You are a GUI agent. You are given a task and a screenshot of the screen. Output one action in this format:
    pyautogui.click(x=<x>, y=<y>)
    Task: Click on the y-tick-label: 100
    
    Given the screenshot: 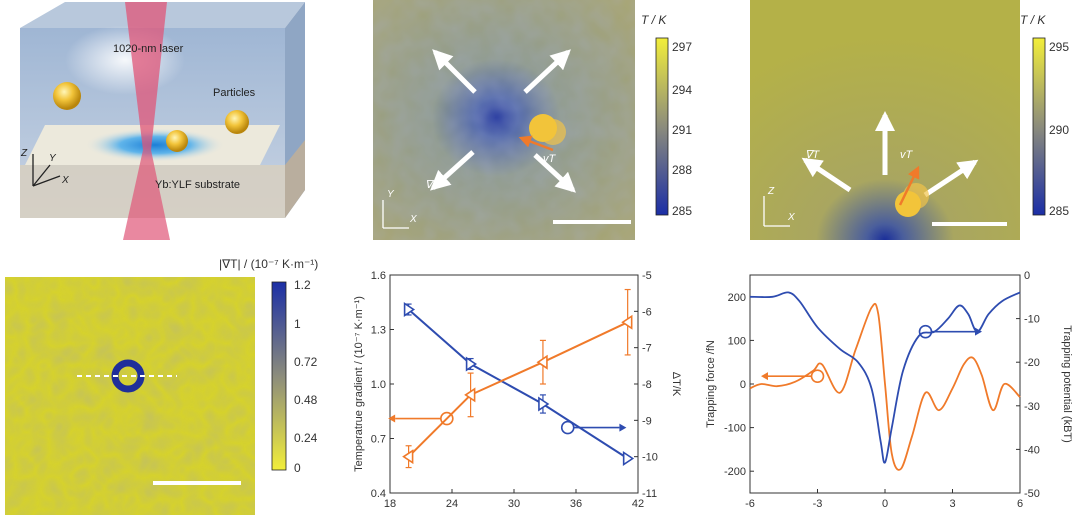 What is the action you would take?
    pyautogui.click(x=737, y=341)
    